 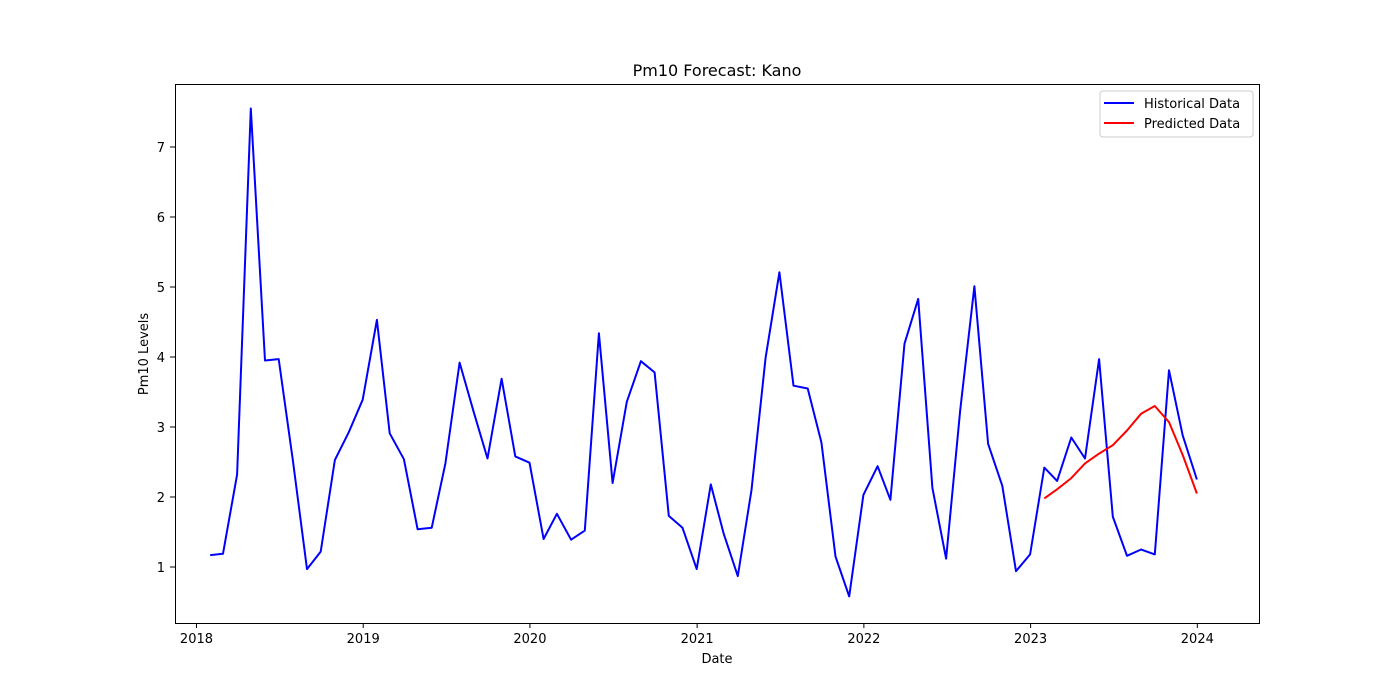 I want to click on y-tick-label: 4, so click(x=161, y=358).